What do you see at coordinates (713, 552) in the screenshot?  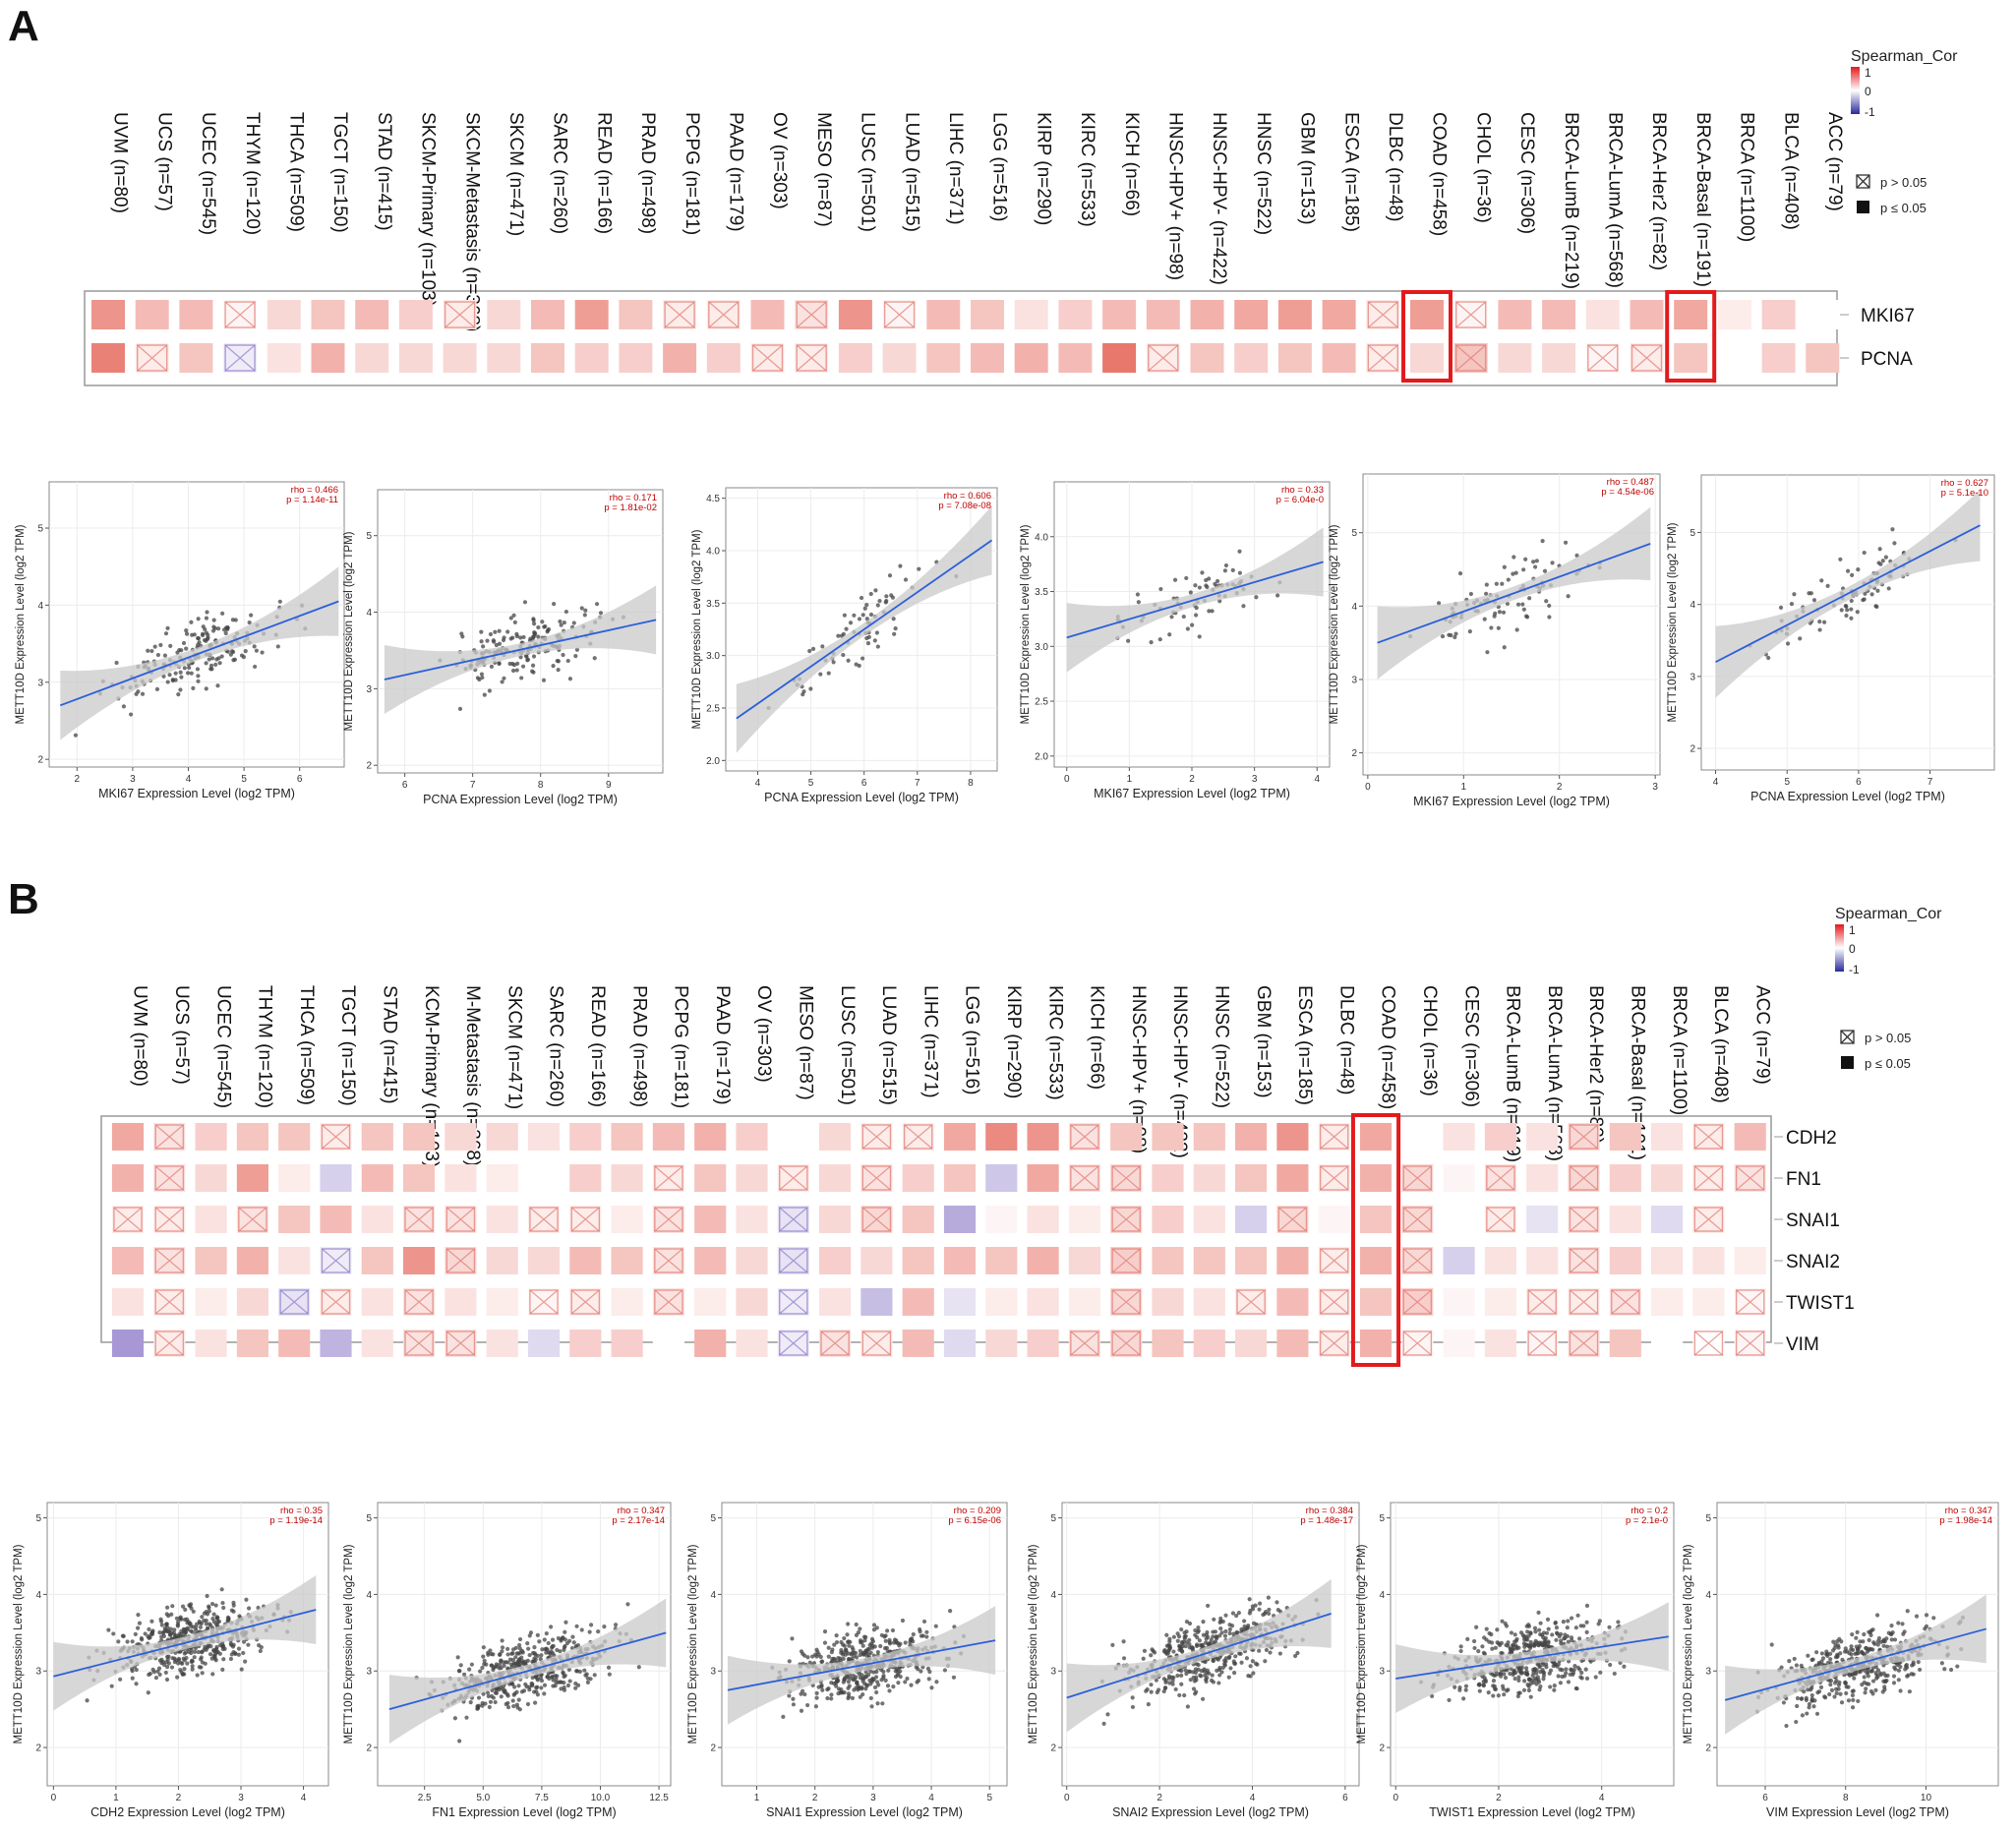 I see `y-tick-label: 4.0` at bounding box center [713, 552].